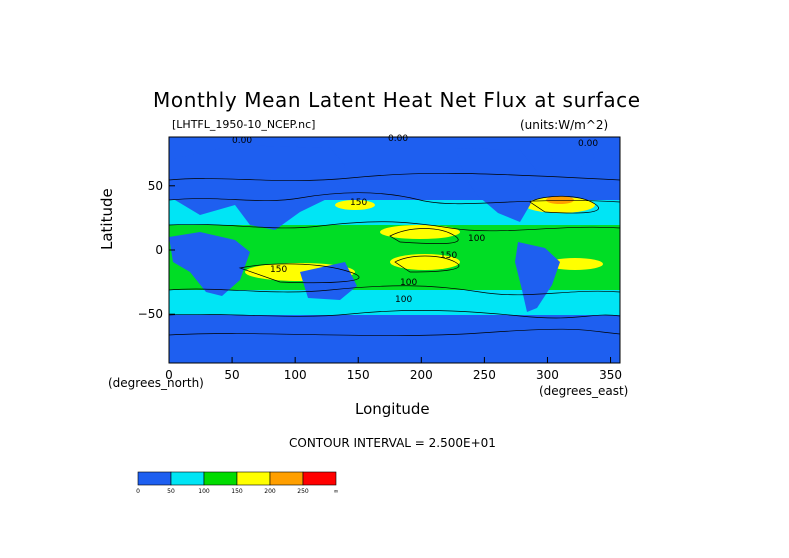  Describe the element at coordinates (547, 375) in the screenshot. I see `x-tick-label: 300` at that location.